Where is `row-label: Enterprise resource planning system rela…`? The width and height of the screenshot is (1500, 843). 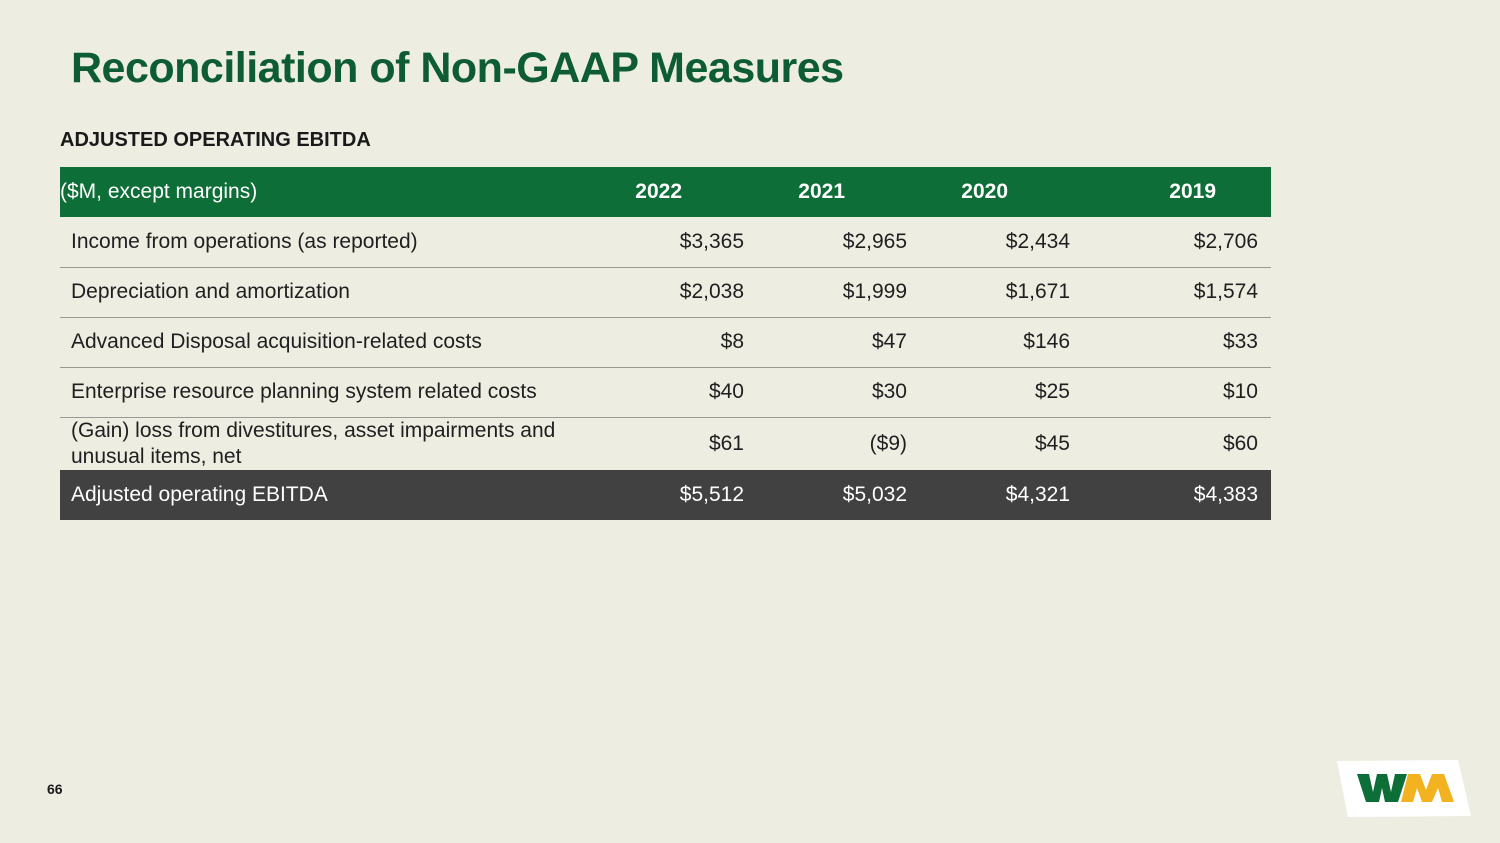 row-label: Enterprise resource planning system rela… is located at coordinates (304, 391).